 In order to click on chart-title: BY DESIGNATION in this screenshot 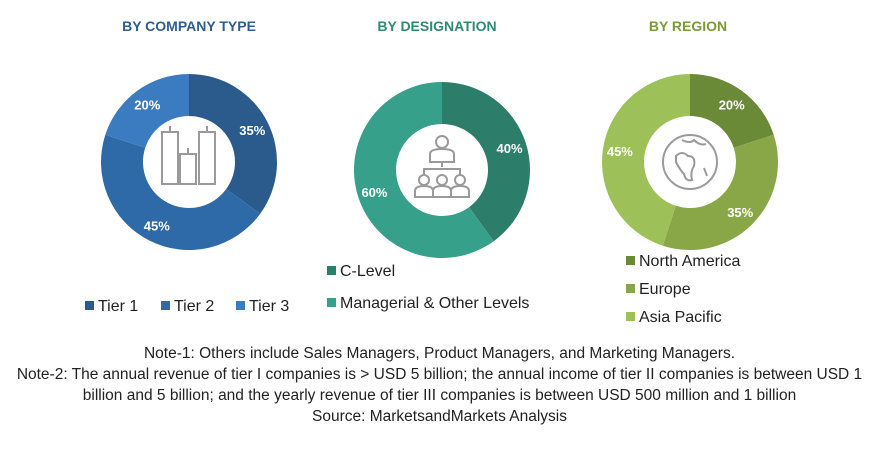, I will do `click(436, 26)`.